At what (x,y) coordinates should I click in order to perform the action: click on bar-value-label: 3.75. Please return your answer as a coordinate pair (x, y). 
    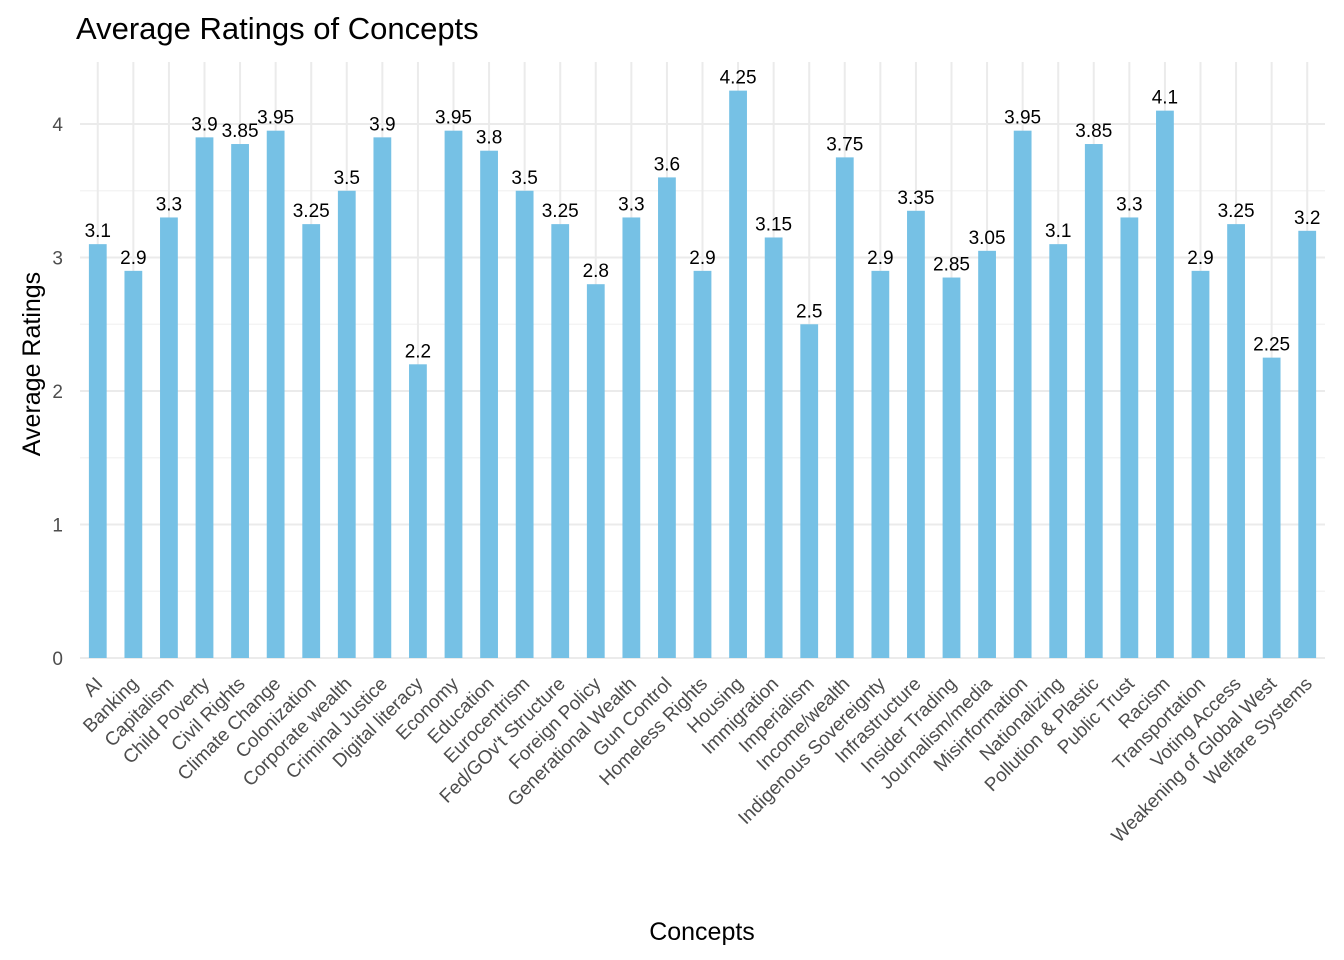
    Looking at the image, I should click on (844, 144).